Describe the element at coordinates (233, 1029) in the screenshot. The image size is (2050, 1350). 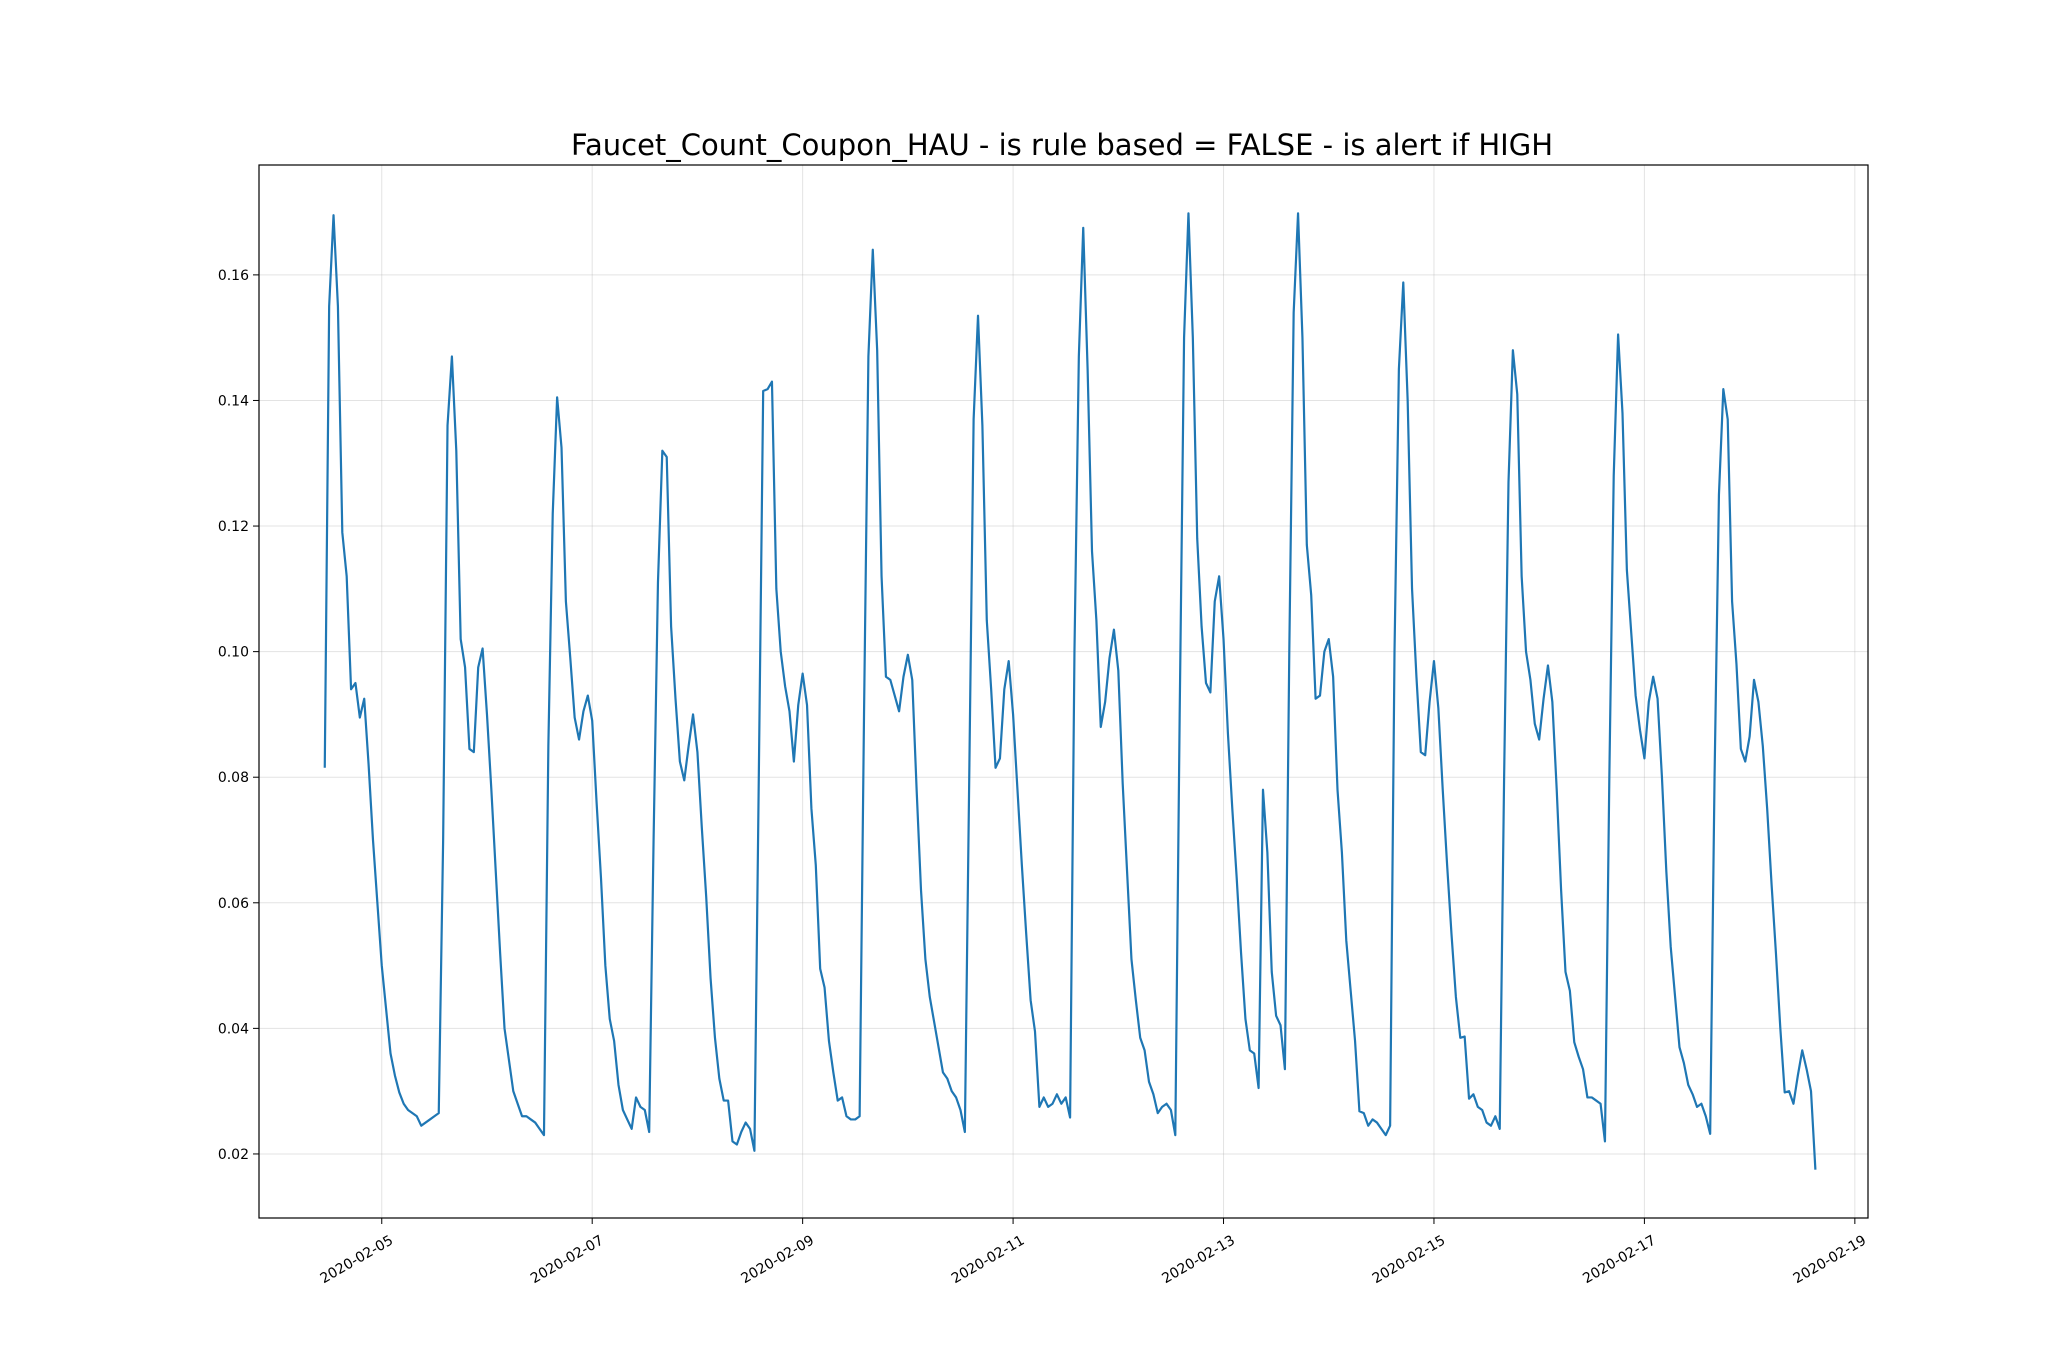
I see `y-tick-label: 0.04` at that location.